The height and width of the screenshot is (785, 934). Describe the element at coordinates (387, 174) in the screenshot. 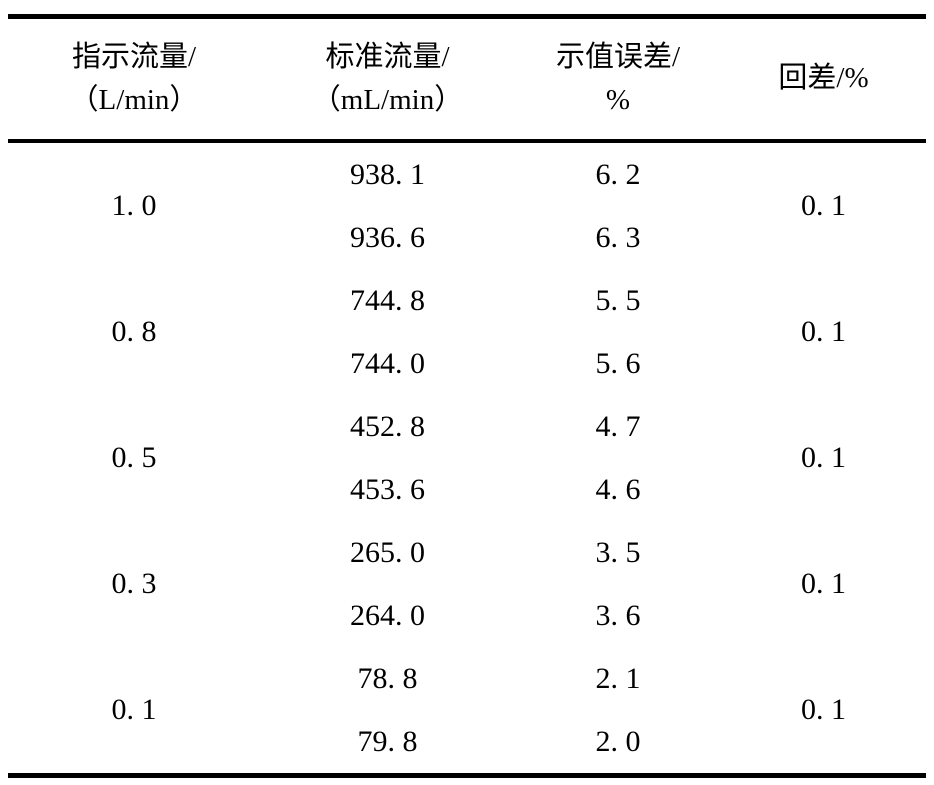

I see `cell-standard-flow: 938. 1` at that location.